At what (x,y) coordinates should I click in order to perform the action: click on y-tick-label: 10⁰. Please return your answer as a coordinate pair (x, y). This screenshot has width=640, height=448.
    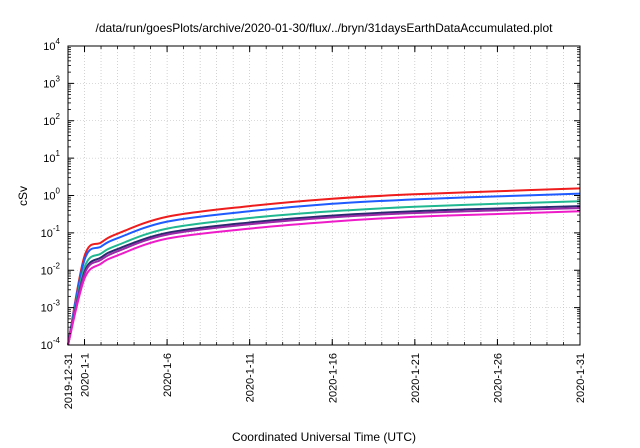
    Looking at the image, I should click on (51, 195).